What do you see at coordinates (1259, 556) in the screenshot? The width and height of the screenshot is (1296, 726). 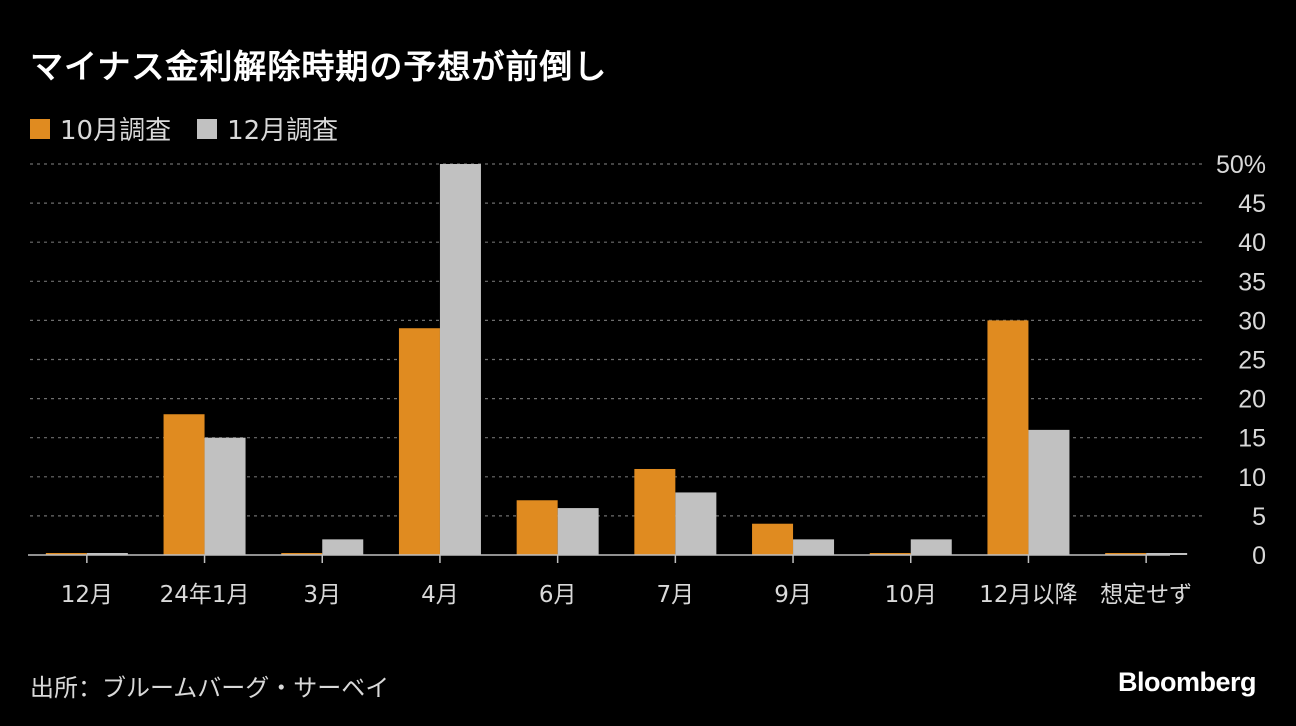 I see `y-tick-label: 0` at bounding box center [1259, 556].